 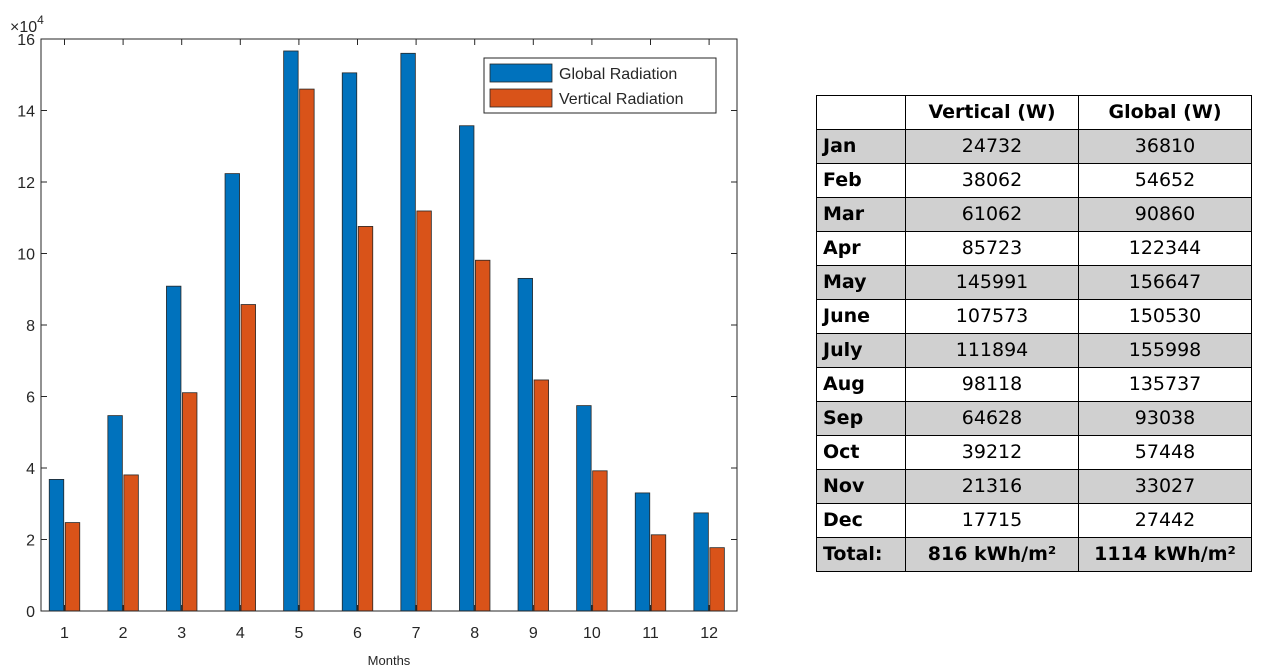 What do you see at coordinates (181, 633) in the screenshot?
I see `x-tick-label: 3` at bounding box center [181, 633].